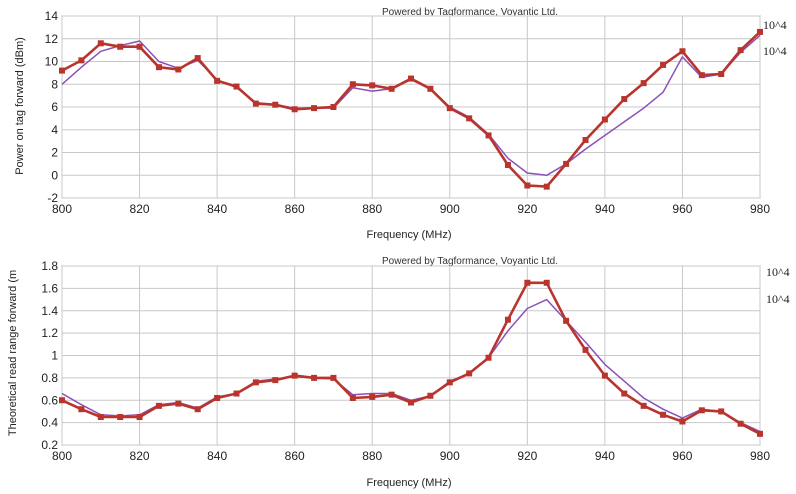 This screenshot has width=796, height=494. Describe the element at coordinates (52, 16) in the screenshot. I see `y-tick-label: 14` at that location.